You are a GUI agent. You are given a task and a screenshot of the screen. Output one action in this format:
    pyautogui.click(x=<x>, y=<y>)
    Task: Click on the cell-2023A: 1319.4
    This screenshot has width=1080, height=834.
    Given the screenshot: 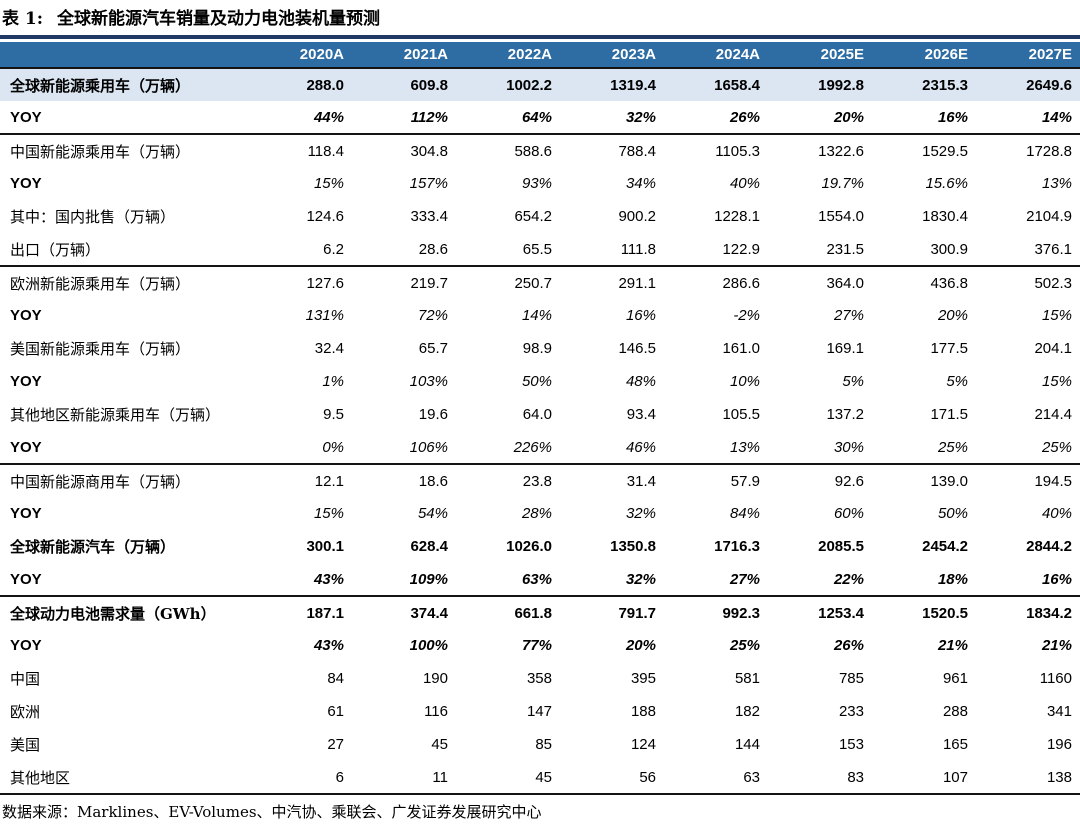 What is the action you would take?
    pyautogui.click(x=612, y=84)
    